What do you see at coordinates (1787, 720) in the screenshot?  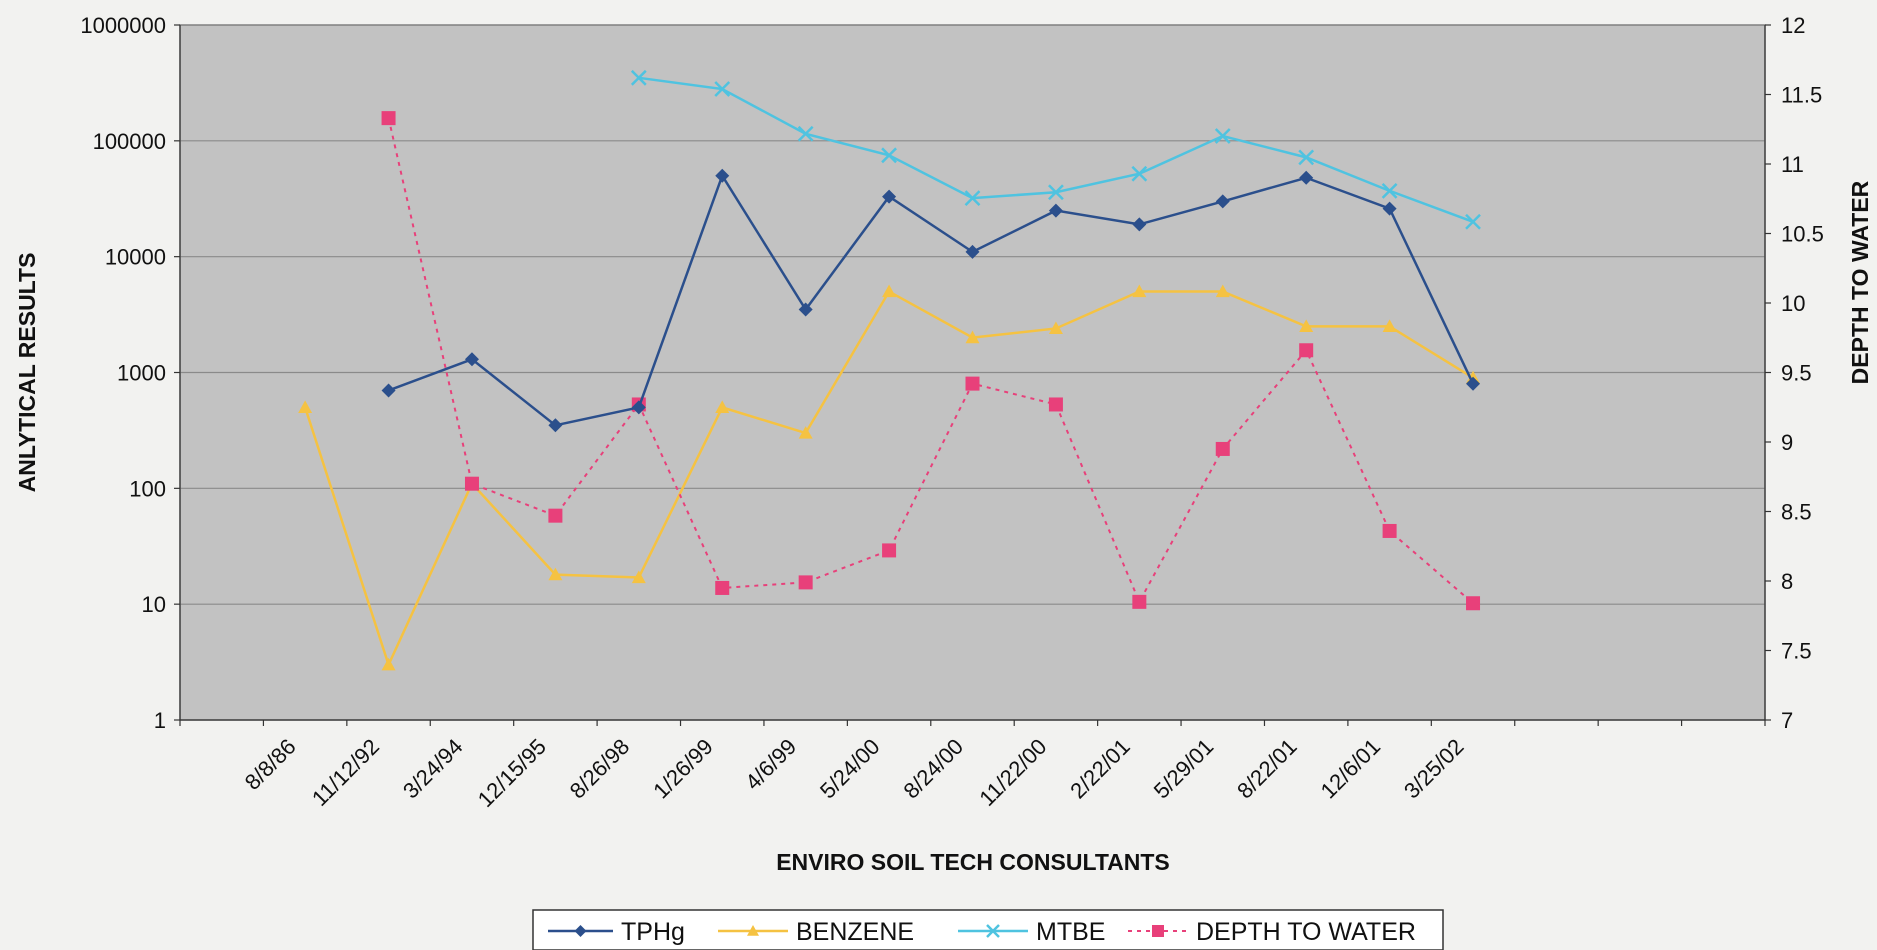 I see `right-tick-label: 7` at bounding box center [1787, 720].